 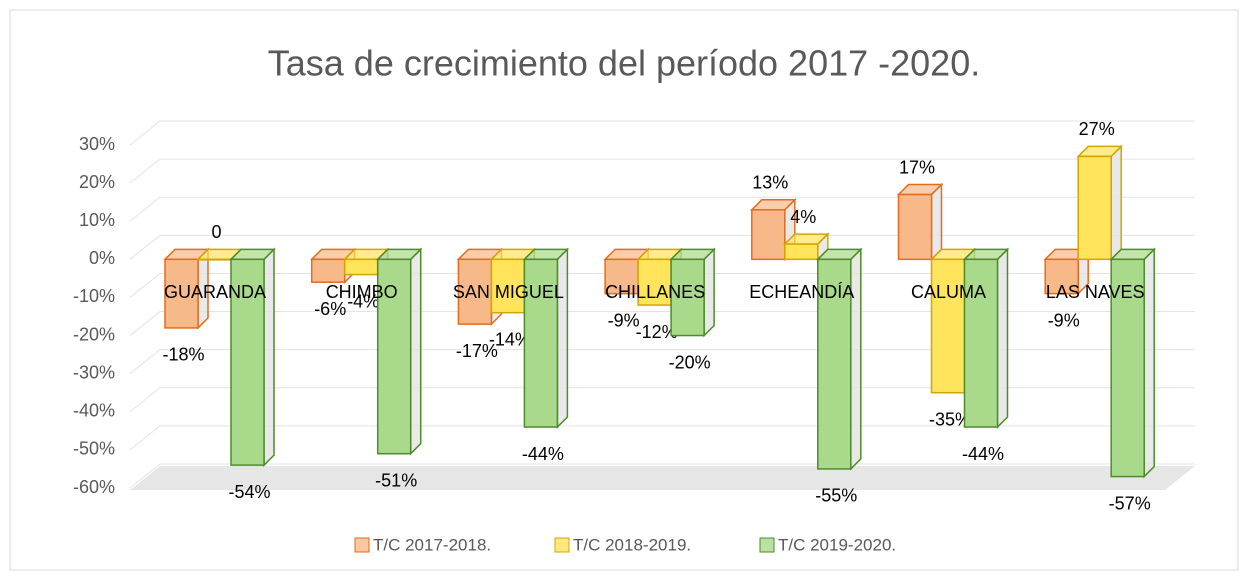 I want to click on y-tick-label: -10%, so click(x=94, y=296).